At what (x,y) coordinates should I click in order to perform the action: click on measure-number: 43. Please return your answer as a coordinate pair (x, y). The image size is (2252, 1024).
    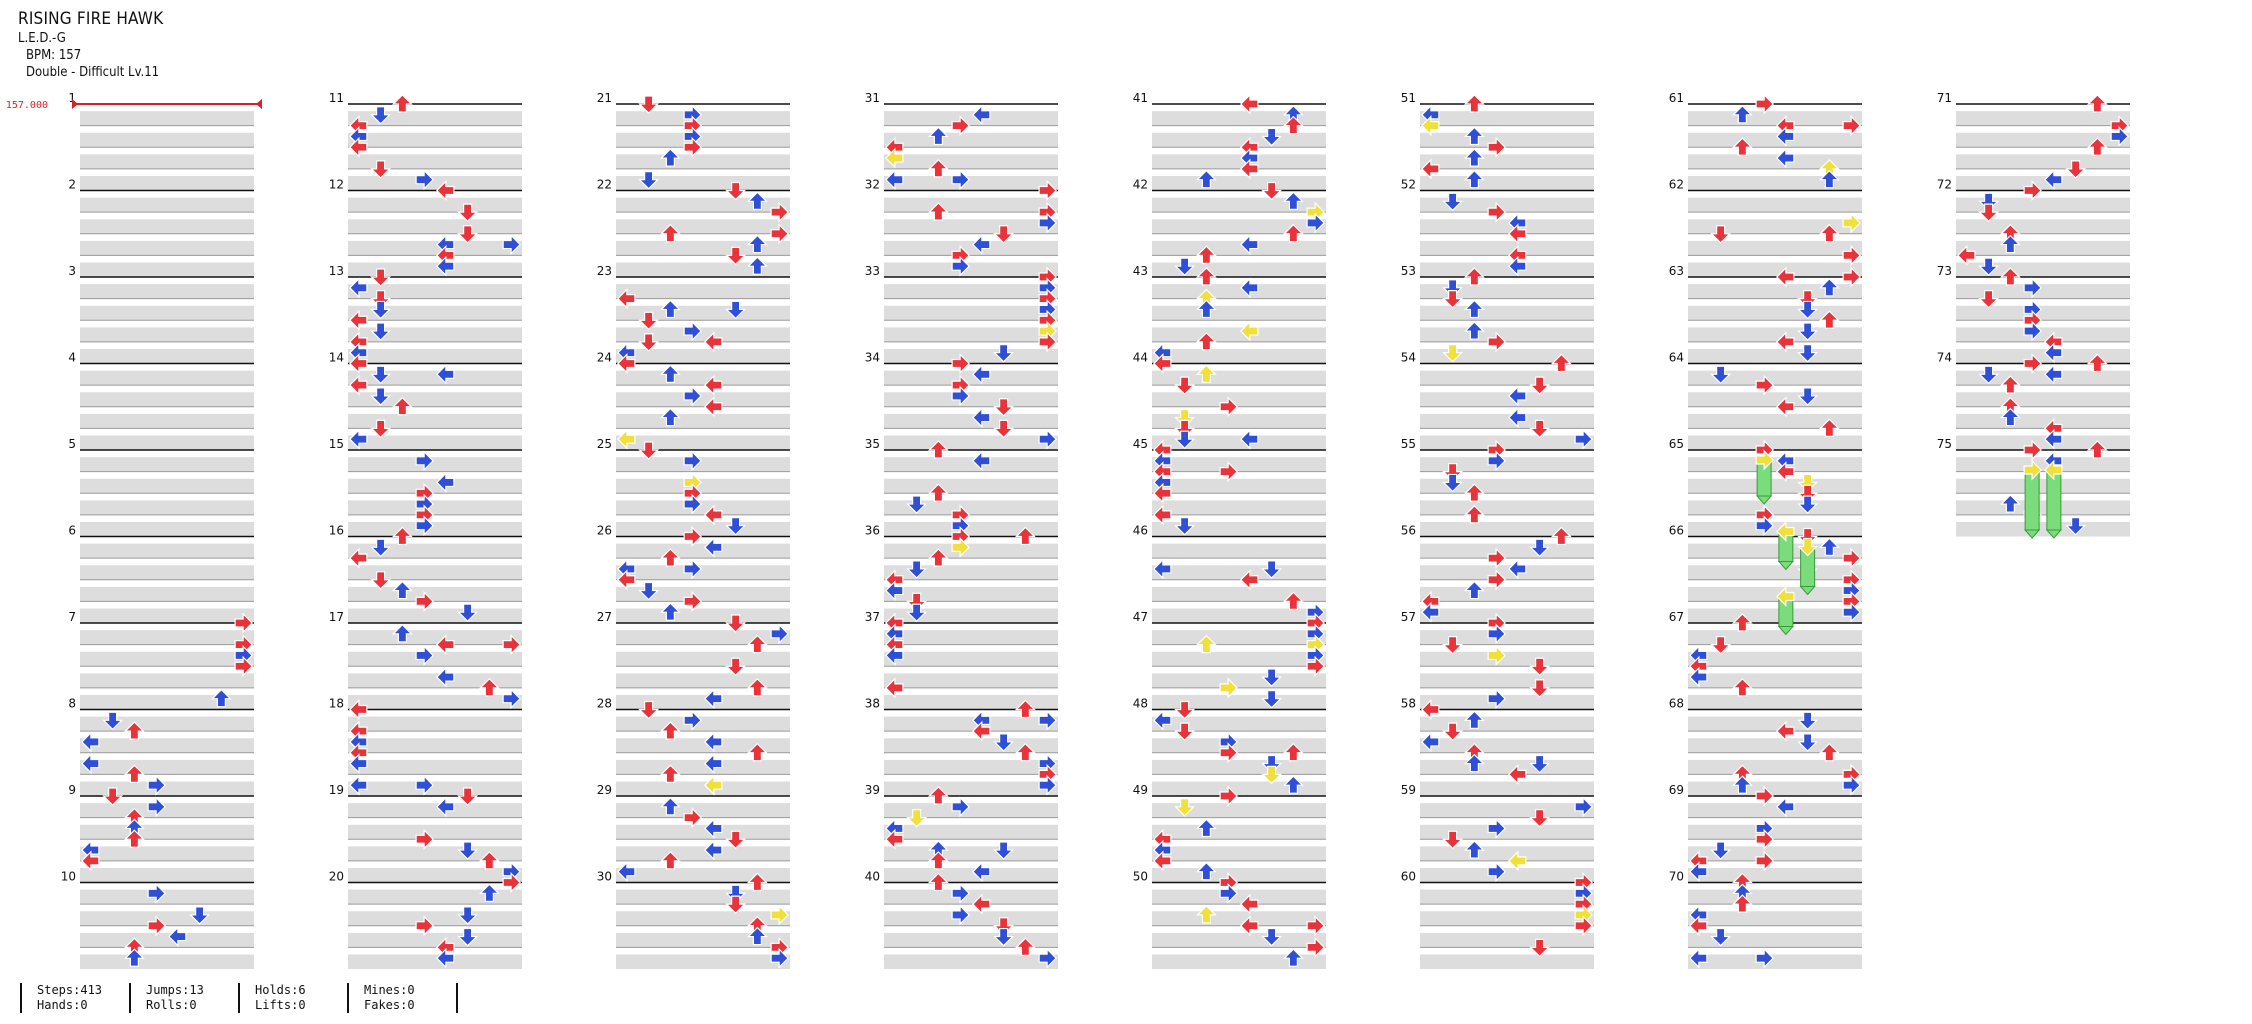
    Looking at the image, I should click on (1140, 271).